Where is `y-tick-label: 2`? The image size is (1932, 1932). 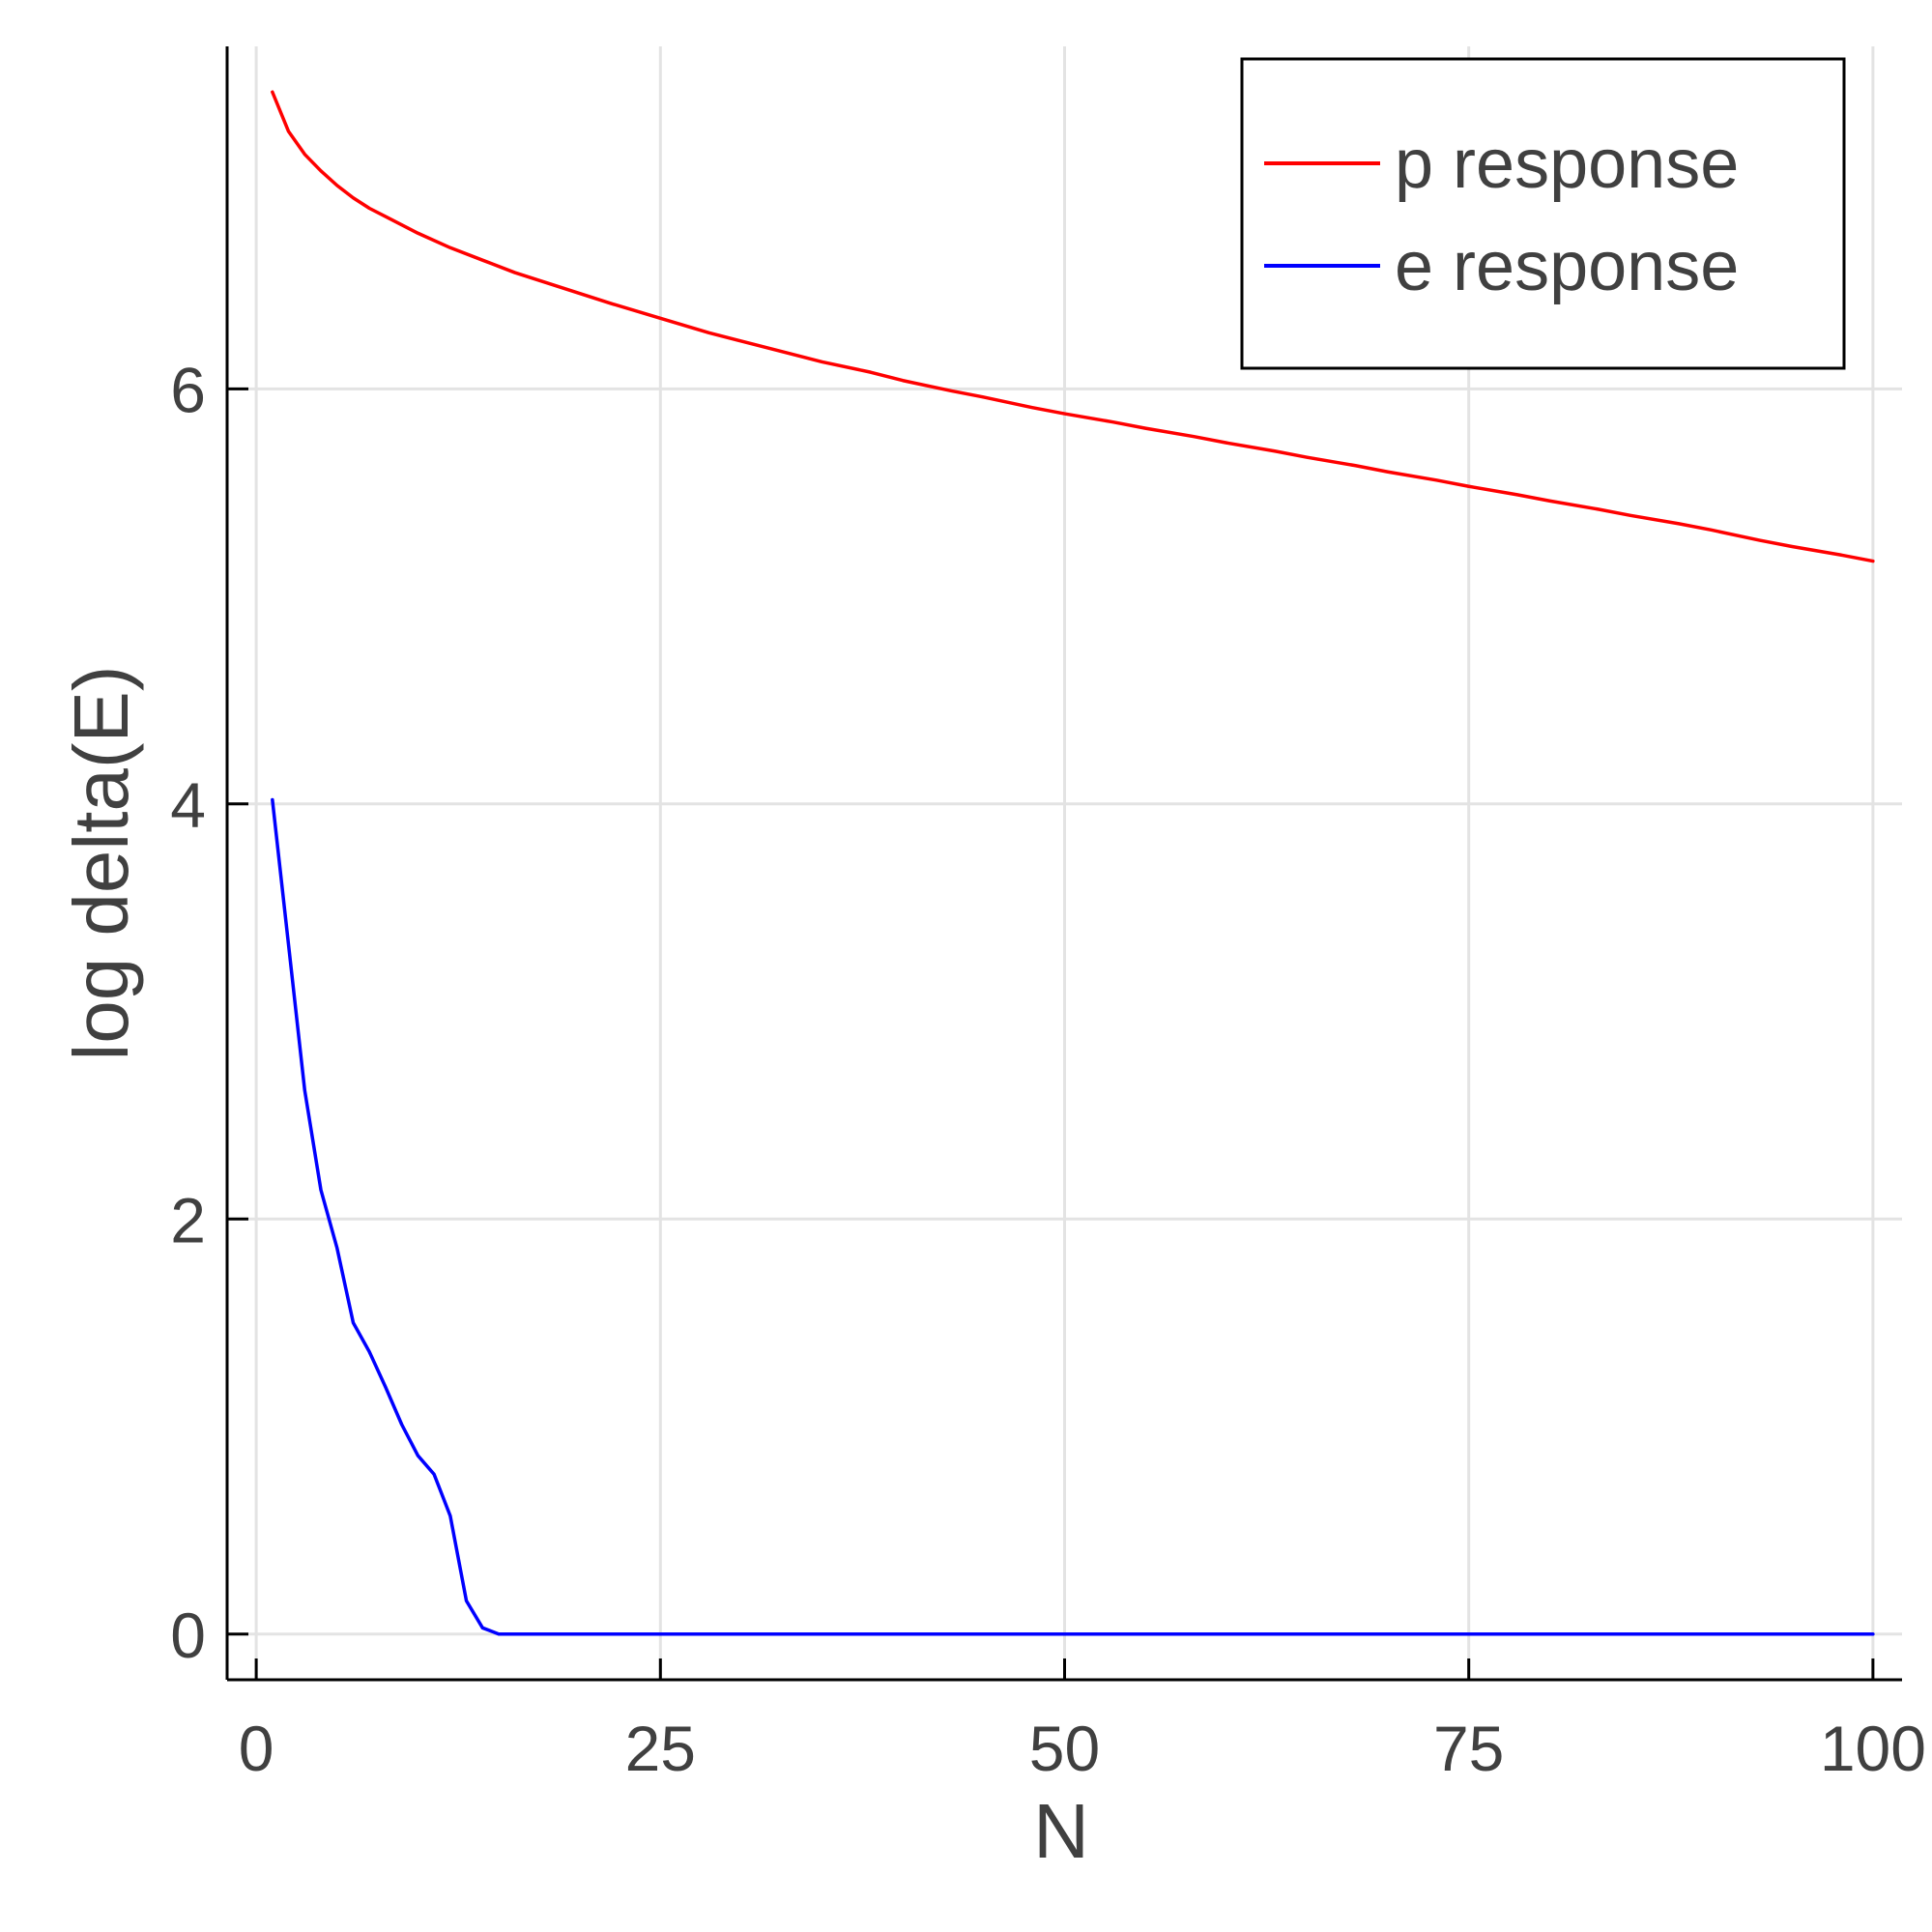 y-tick-label: 2 is located at coordinates (188, 1219).